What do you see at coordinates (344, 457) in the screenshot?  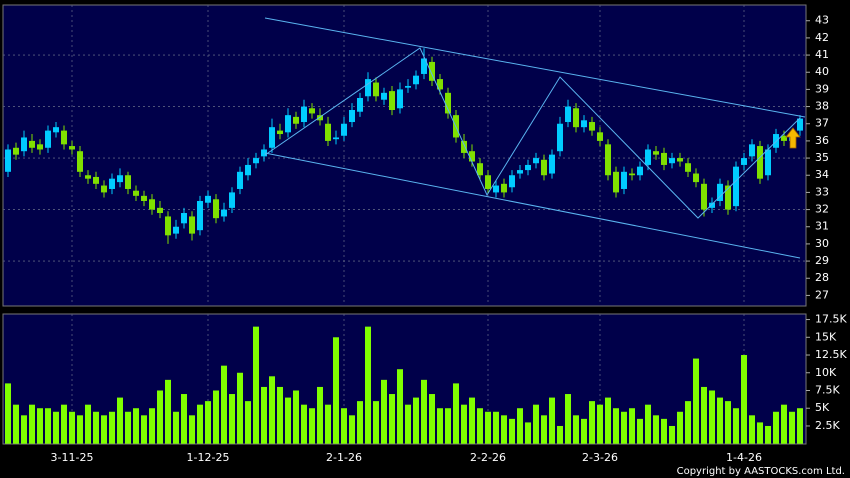 I see `x-tick-label: 2-1-26` at bounding box center [344, 457].